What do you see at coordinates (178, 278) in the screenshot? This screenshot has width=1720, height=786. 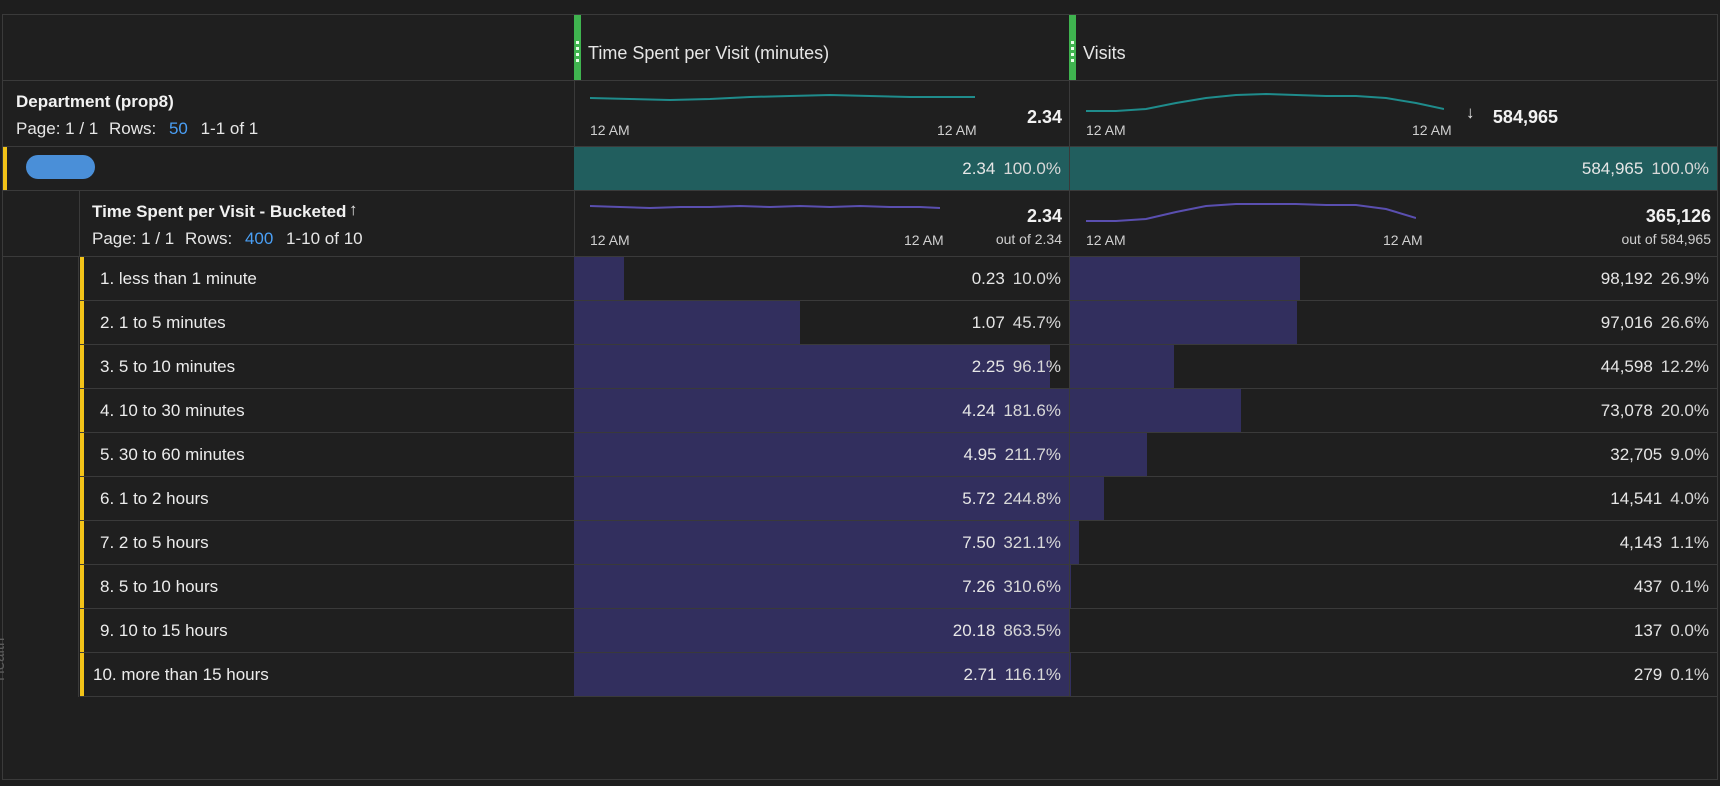 I see `row-label: 1. less than 1 minute` at bounding box center [178, 278].